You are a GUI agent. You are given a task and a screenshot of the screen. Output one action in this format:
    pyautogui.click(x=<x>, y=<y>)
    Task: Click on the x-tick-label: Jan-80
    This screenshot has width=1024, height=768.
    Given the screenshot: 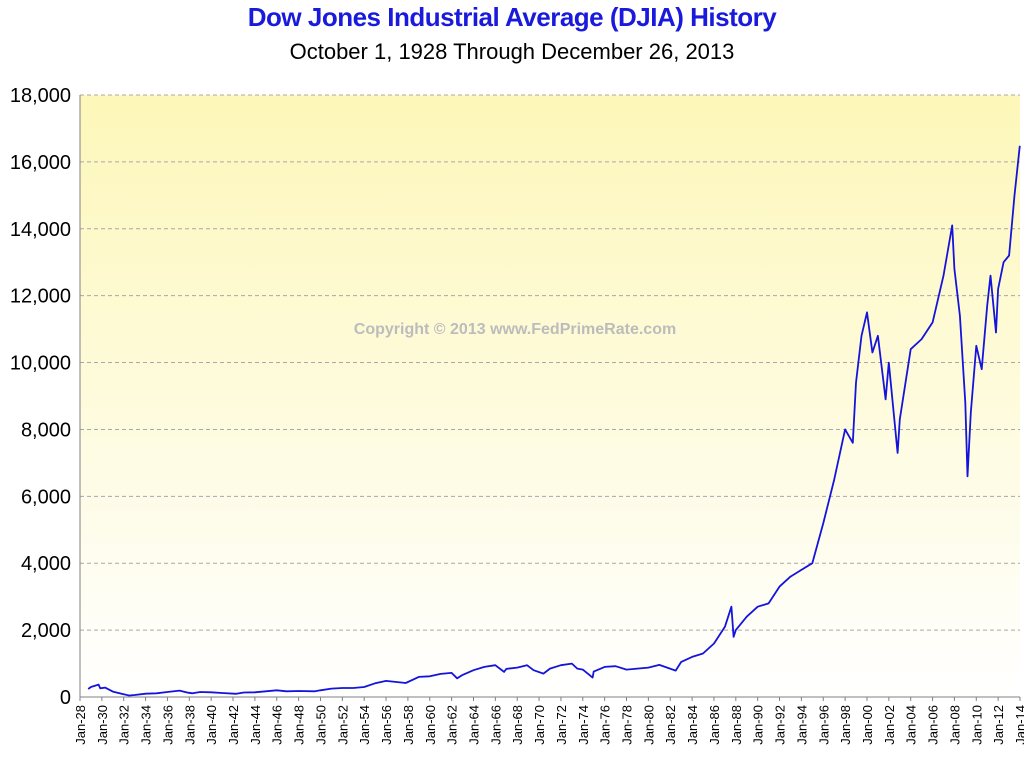 What is the action you would take?
    pyautogui.click(x=648, y=725)
    